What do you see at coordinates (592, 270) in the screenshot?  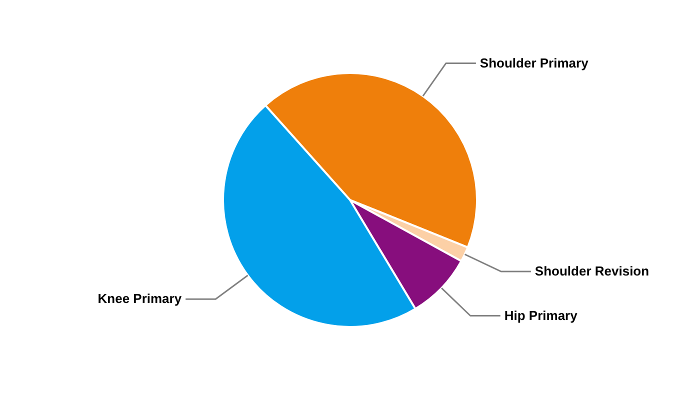 I see `slice-label: Shoulder Revision` at bounding box center [592, 270].